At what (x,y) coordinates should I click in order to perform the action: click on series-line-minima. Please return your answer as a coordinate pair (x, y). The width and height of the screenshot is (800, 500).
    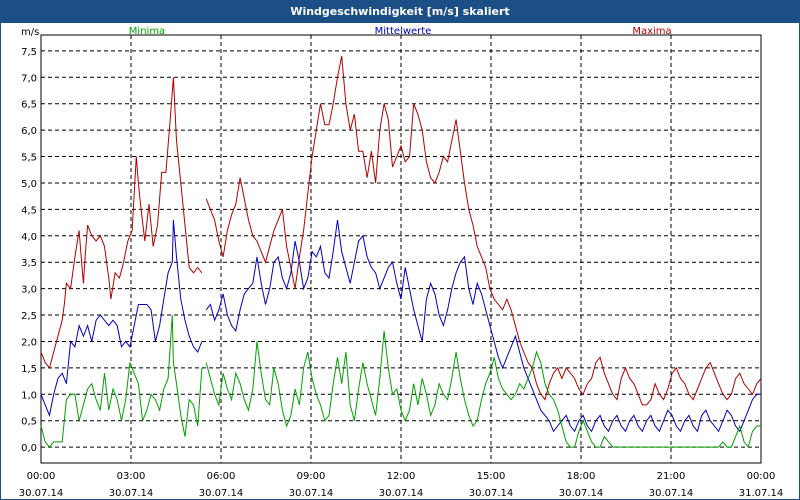
    Looking at the image, I should click on (121, 381).